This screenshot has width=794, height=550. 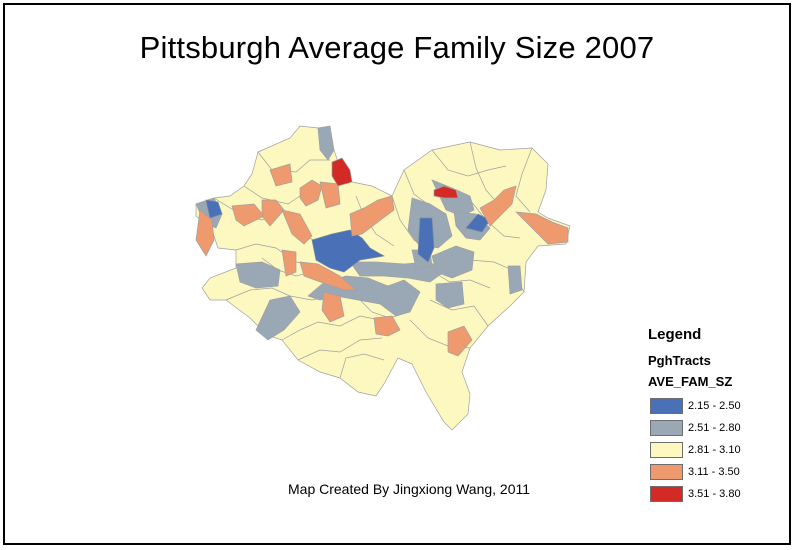 I want to click on legend-label: 3.11 - 3.50, so click(x=714, y=472).